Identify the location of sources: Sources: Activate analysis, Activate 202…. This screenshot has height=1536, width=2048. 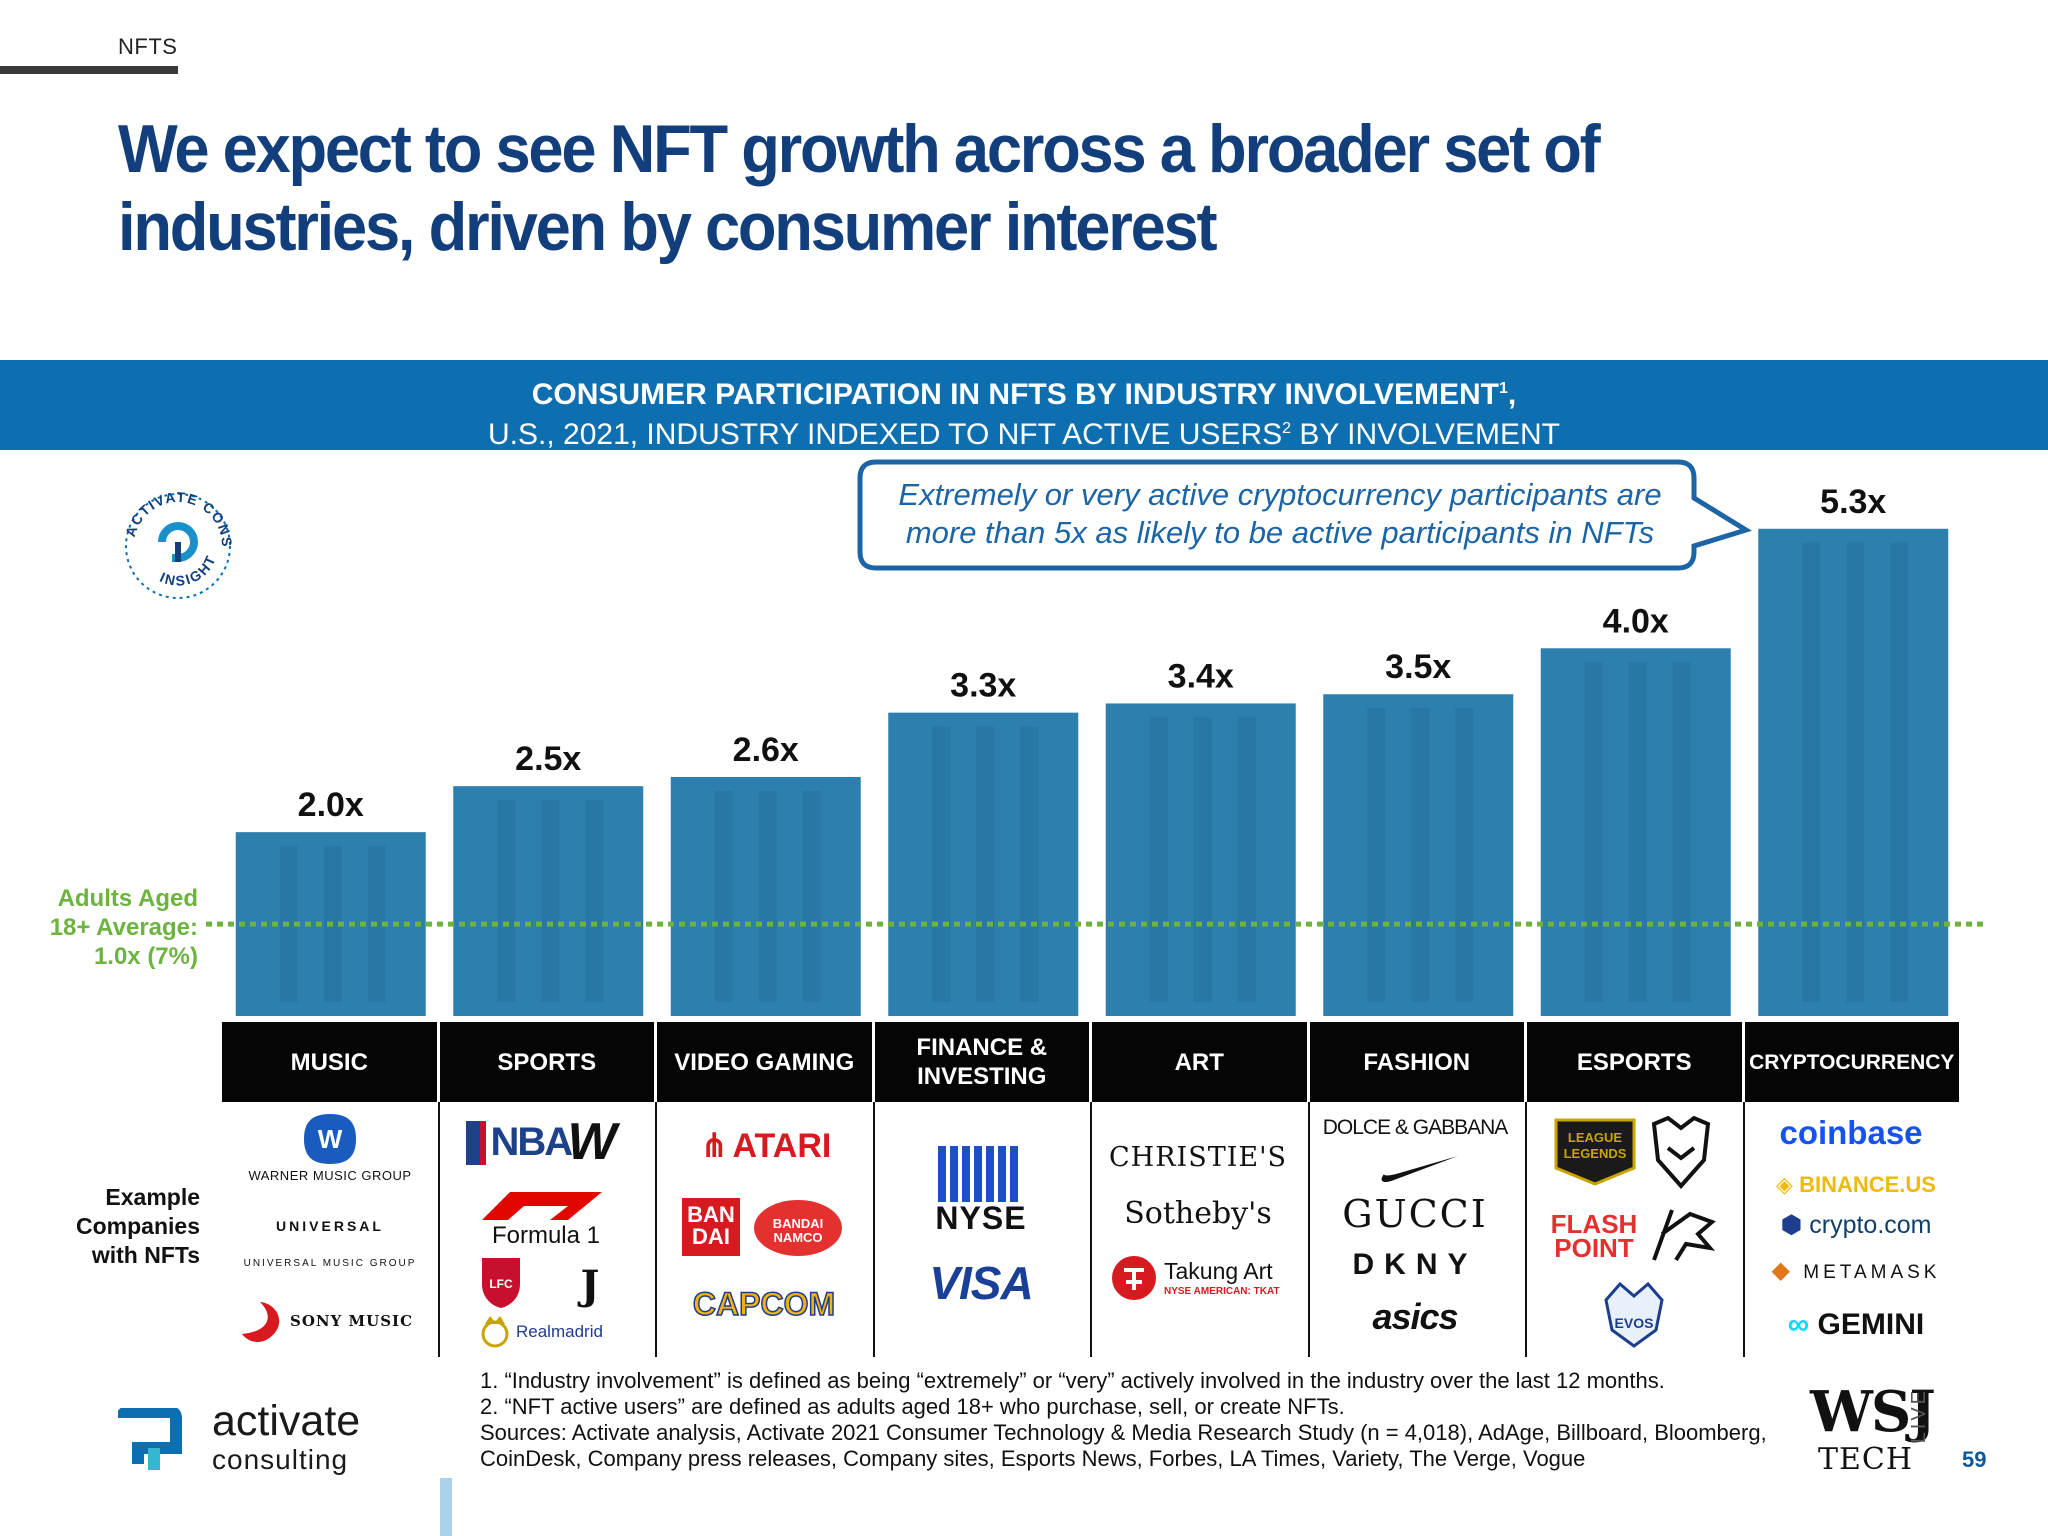
(1123, 1445).